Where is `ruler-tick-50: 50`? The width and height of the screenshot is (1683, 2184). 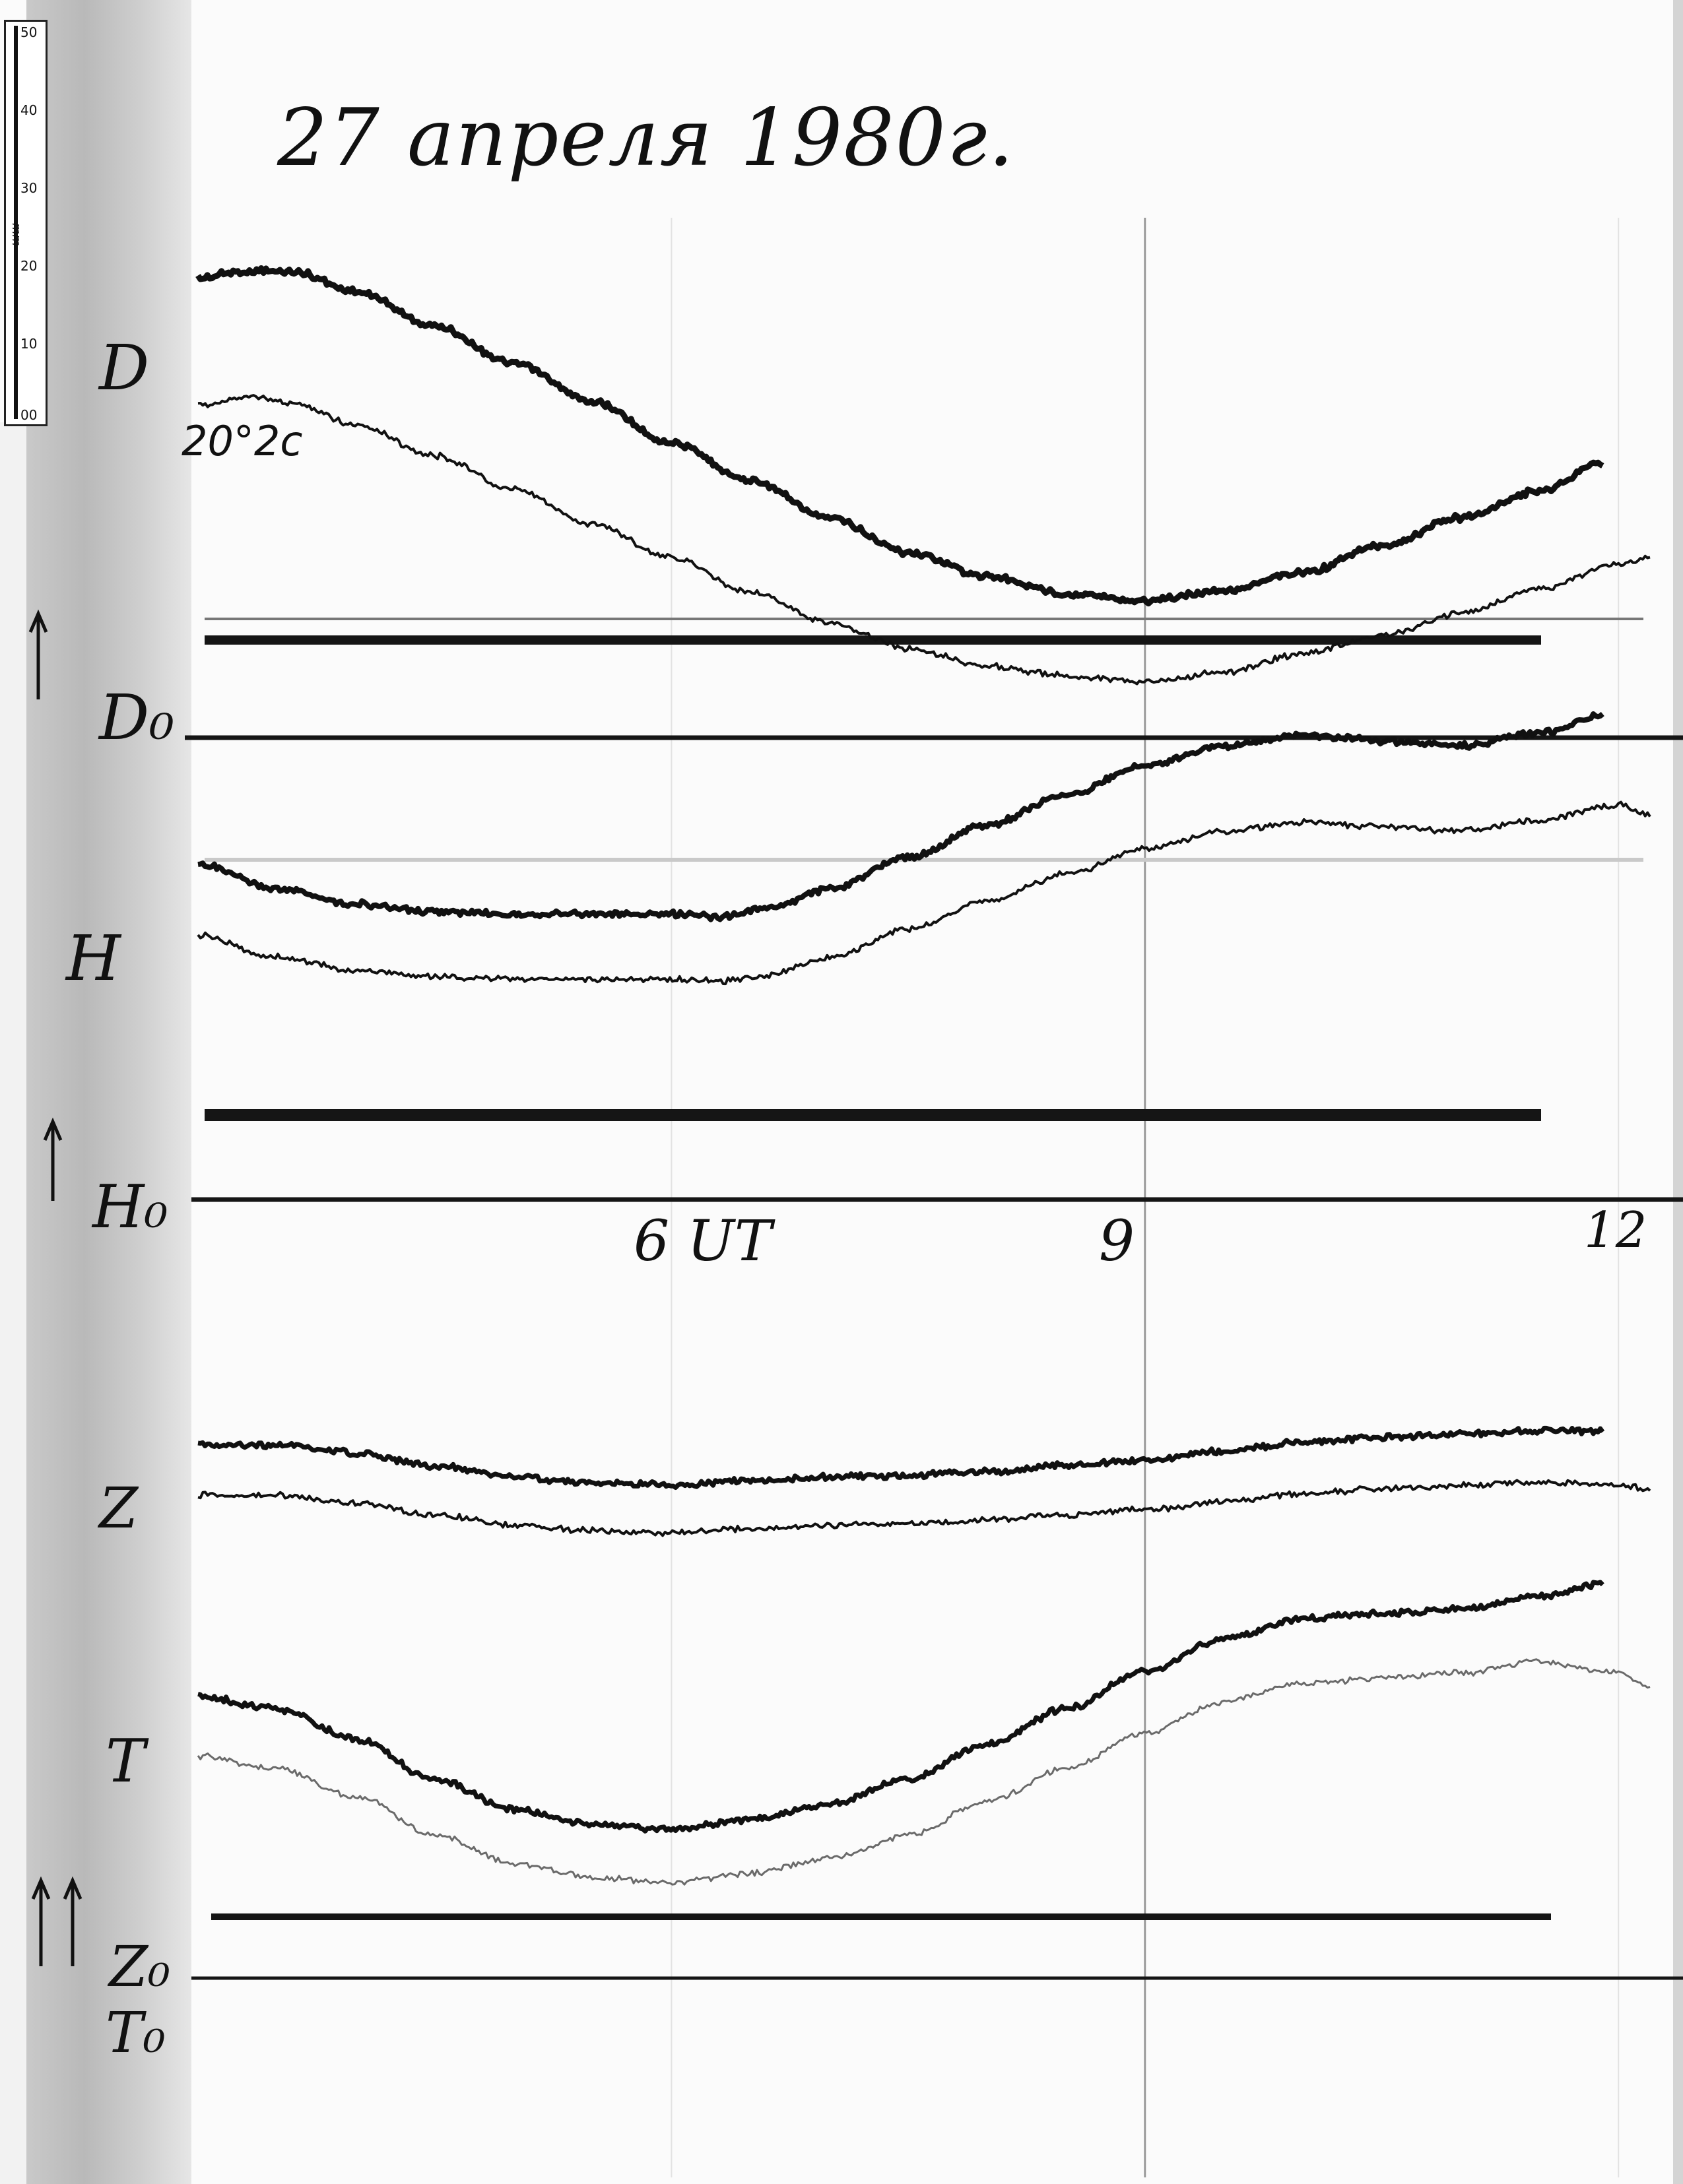
ruler-tick-50: 50 is located at coordinates (29, 32).